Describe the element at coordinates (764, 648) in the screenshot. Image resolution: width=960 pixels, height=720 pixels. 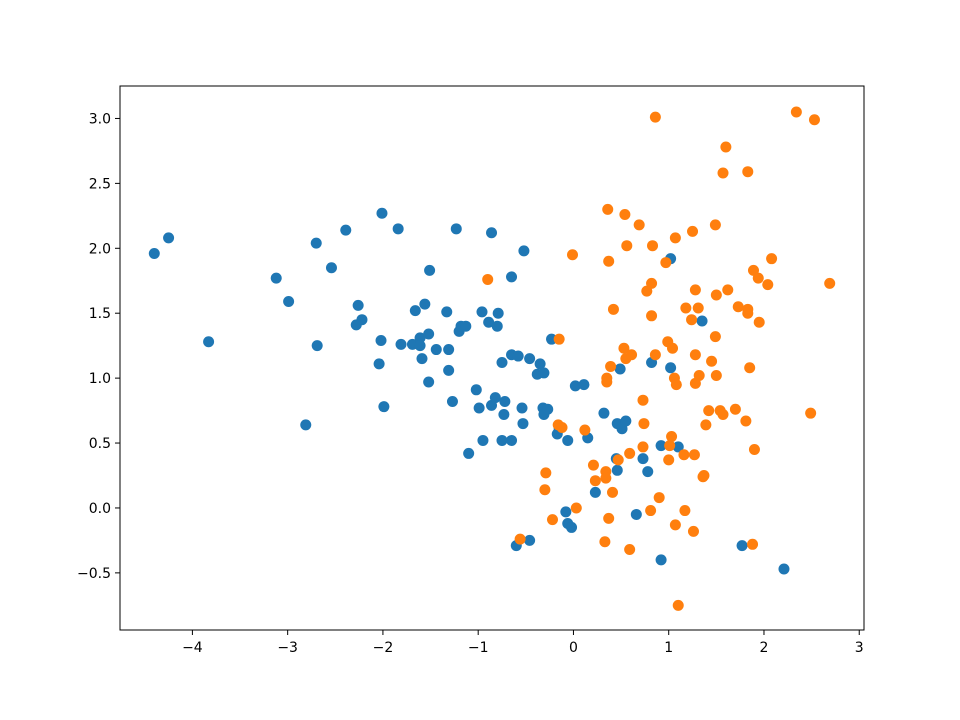
I see `x-tick-label: 2` at that location.